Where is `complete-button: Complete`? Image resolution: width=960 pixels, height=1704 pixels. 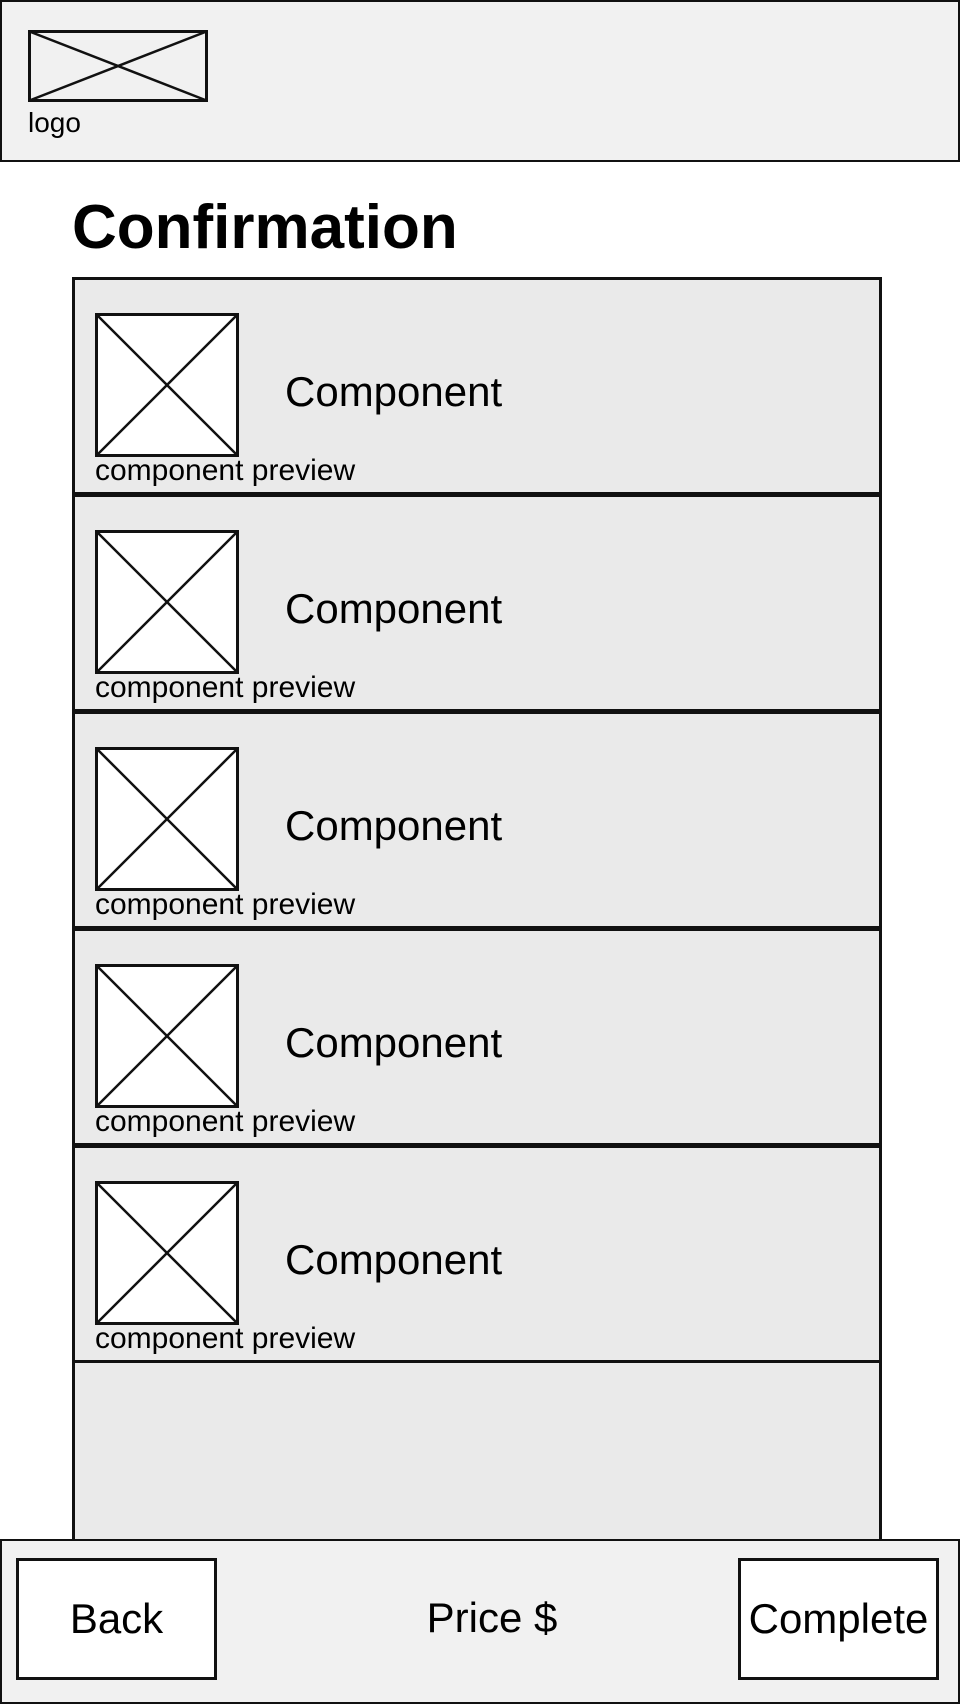
complete-button: Complete is located at coordinates (838, 1619).